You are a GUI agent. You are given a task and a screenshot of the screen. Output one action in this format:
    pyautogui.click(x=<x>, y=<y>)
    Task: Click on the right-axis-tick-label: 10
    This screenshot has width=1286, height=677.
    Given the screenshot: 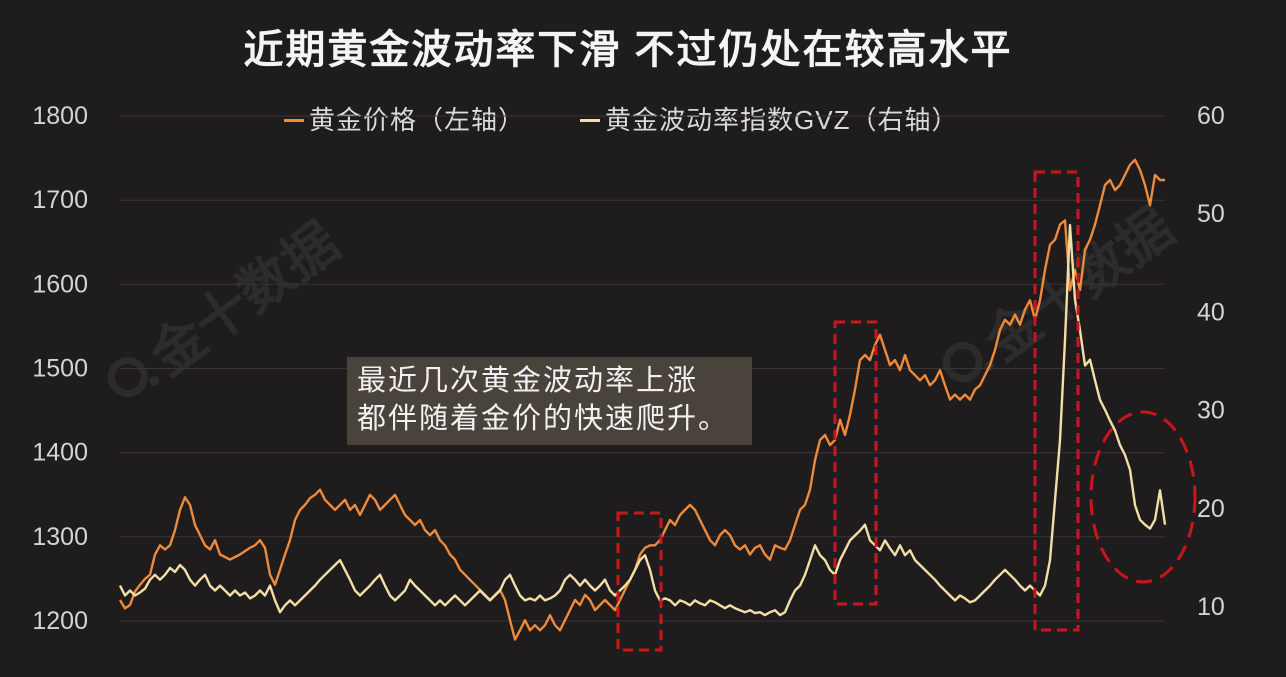 What is the action you would take?
    pyautogui.click(x=1211, y=607)
    